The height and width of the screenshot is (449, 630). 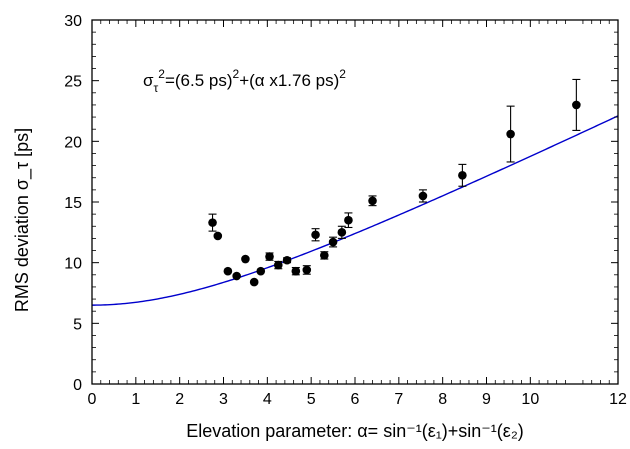 I want to click on x-tick-label: 2, so click(x=179, y=399).